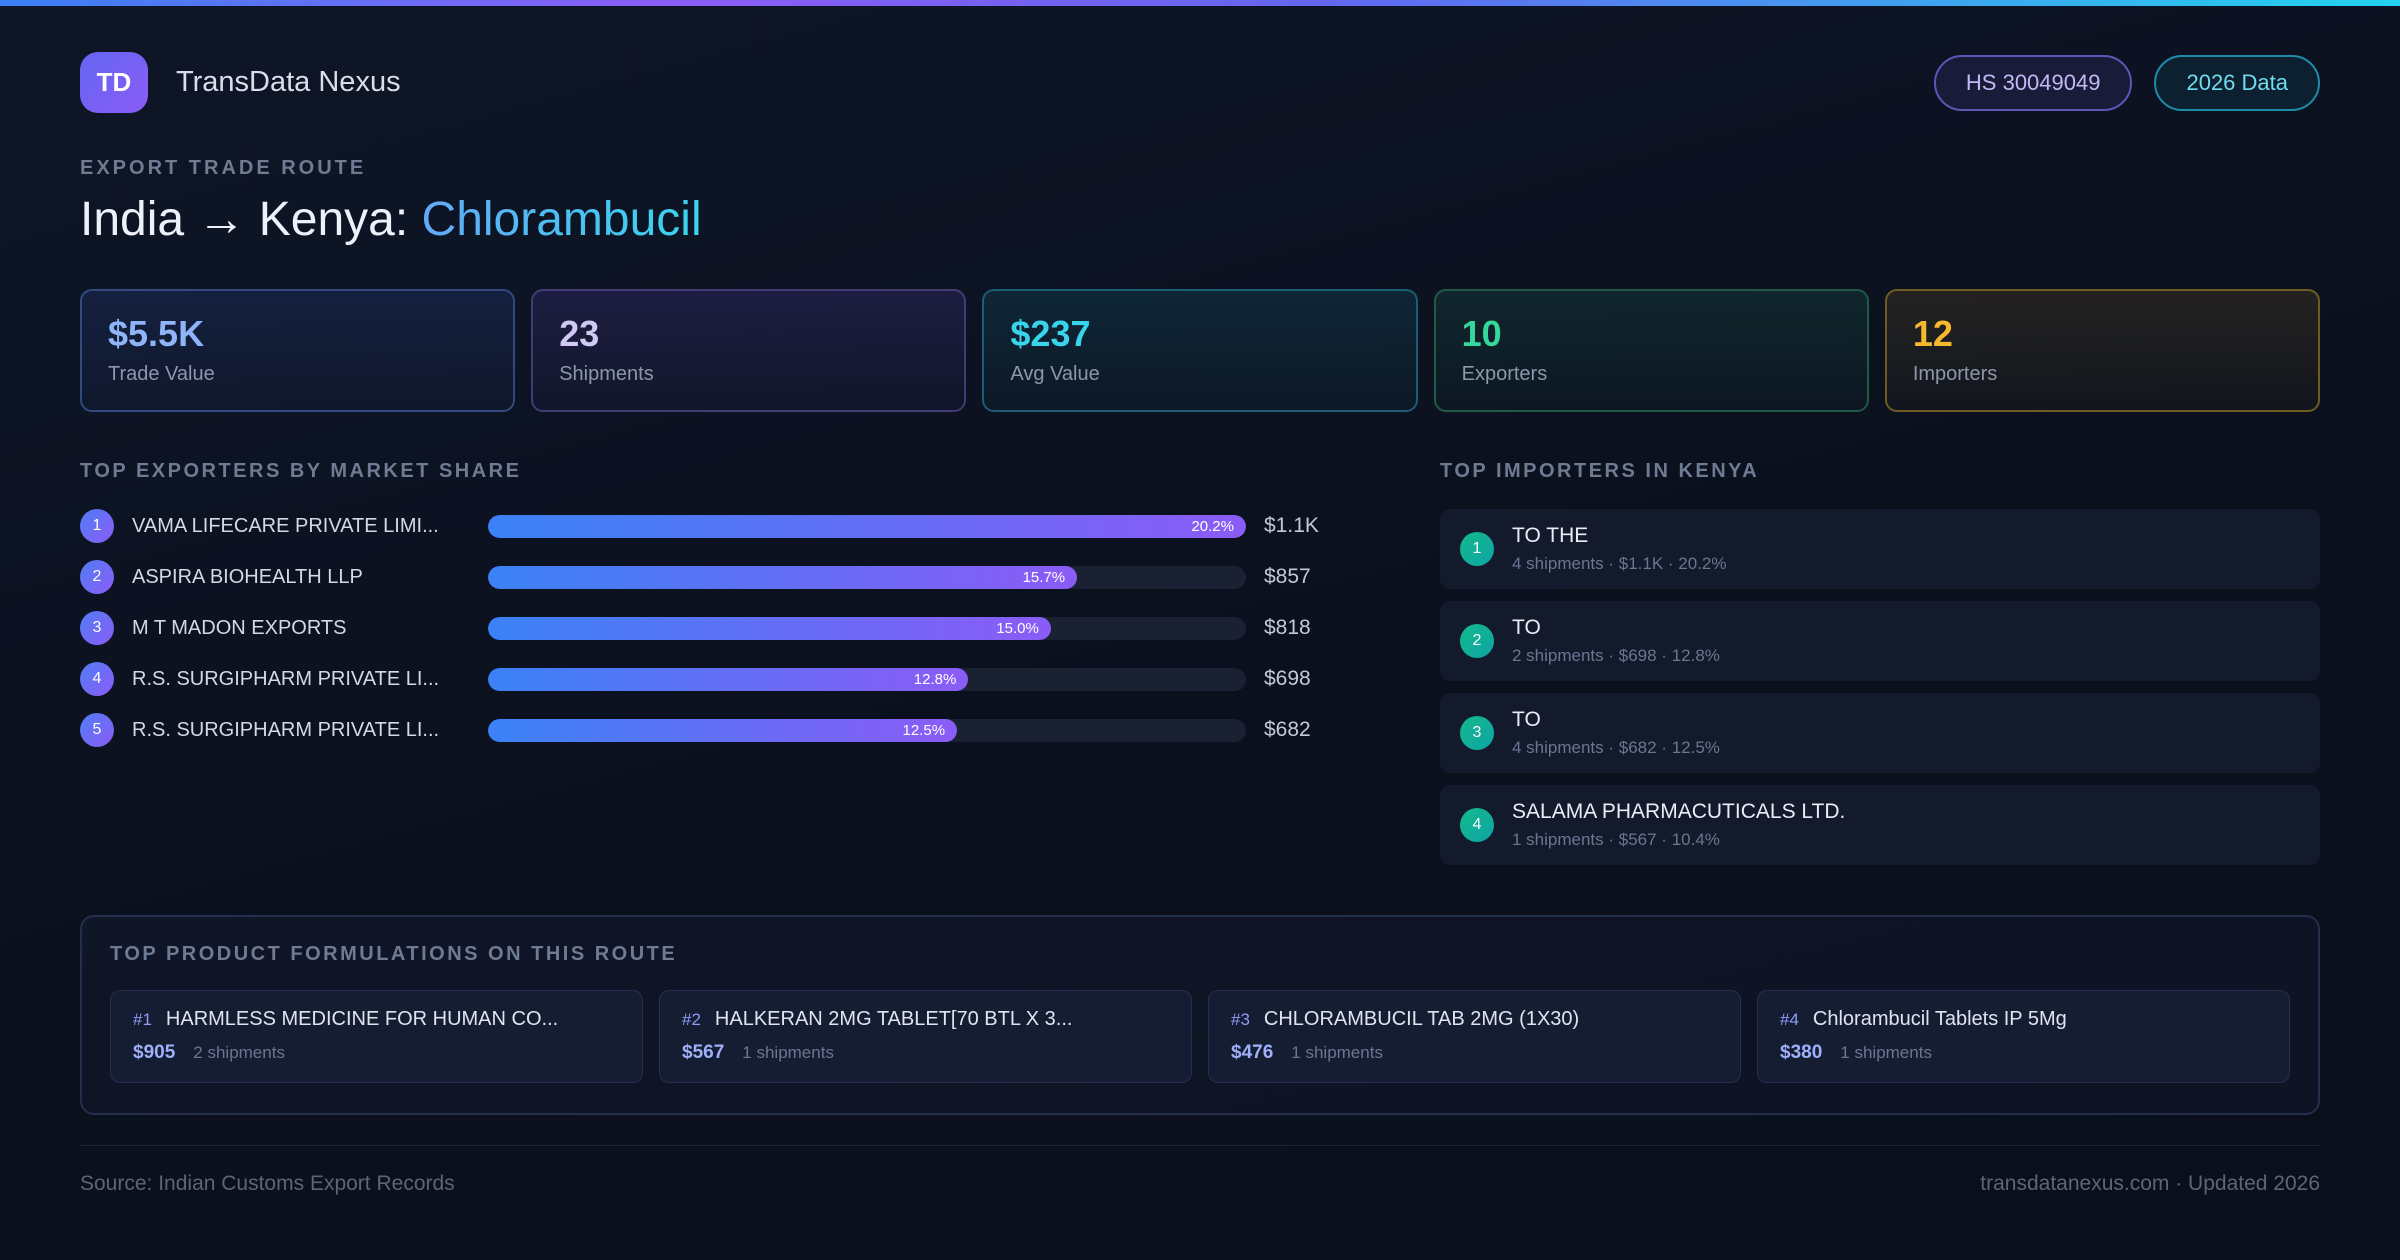  I want to click on year-data-badge: 2026 Data, so click(2237, 82).